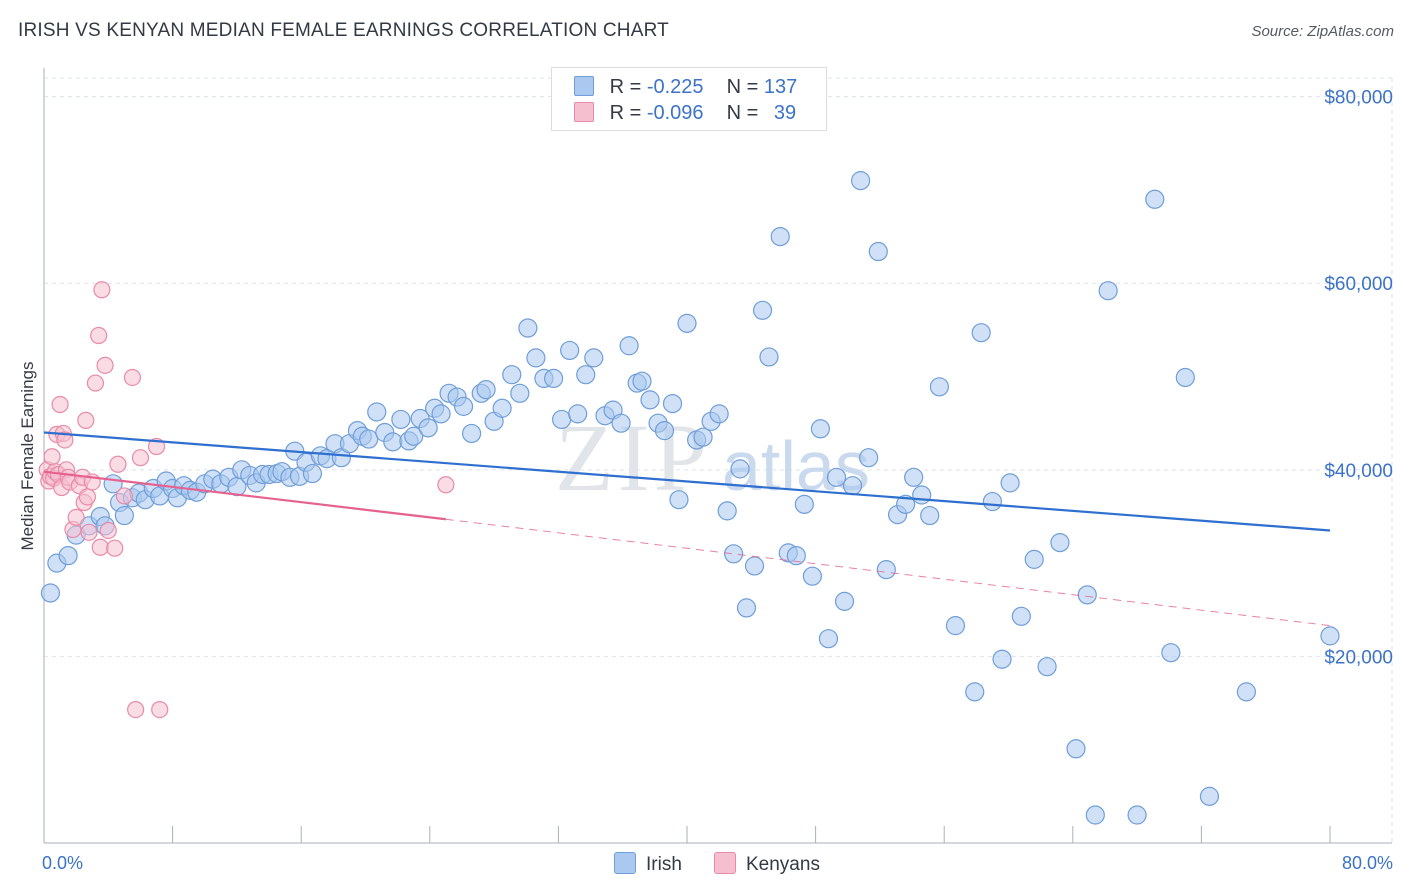 The image size is (1406, 892). I want to click on series-legend-irish: Irish, so click(648, 864).